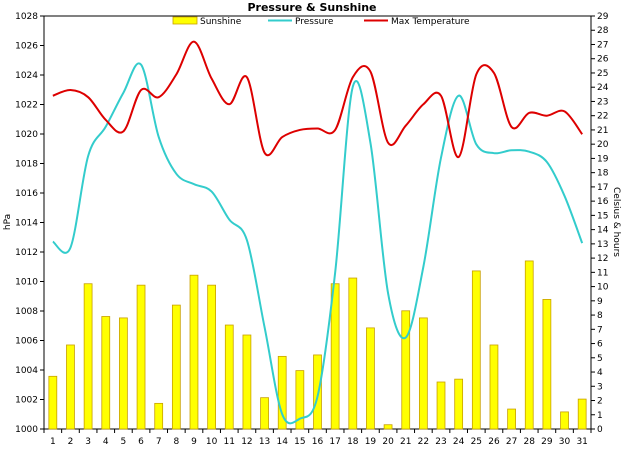  What do you see at coordinates (603, 174) in the screenshot?
I see `right-tick-label: 18` at bounding box center [603, 174].